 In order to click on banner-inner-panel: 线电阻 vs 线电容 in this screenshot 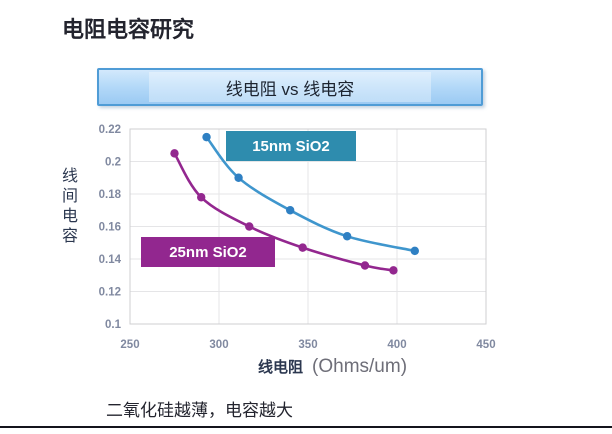, I will do `click(290, 87)`.